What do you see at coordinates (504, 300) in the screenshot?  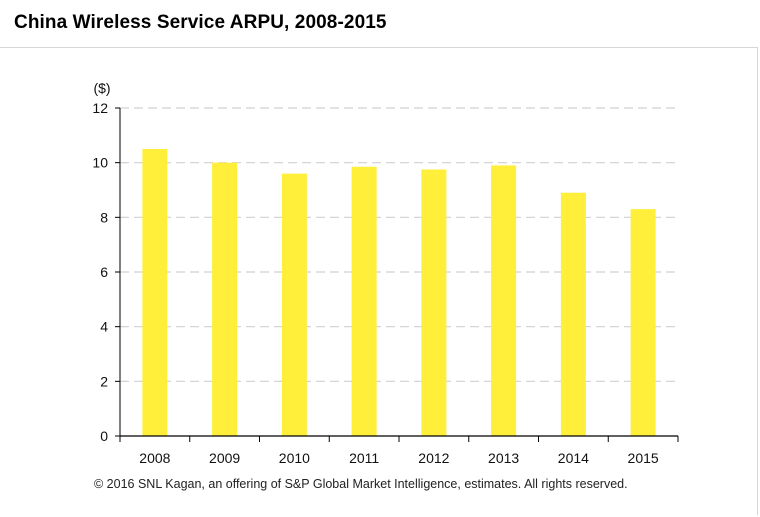 I see `bar-2013` at bounding box center [504, 300].